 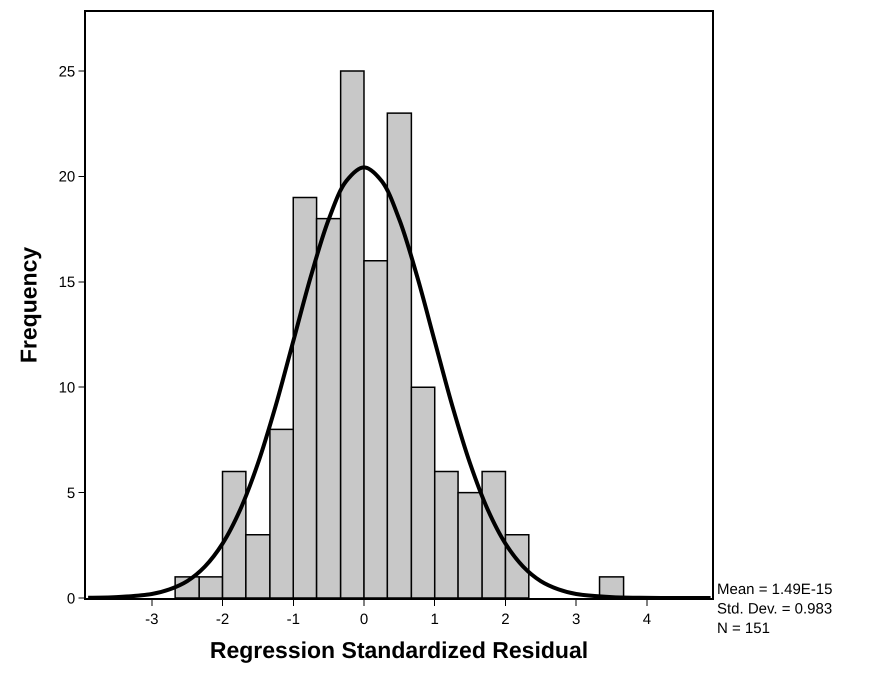 What do you see at coordinates (223, 619) in the screenshot?
I see `x-tick-label: -2` at bounding box center [223, 619].